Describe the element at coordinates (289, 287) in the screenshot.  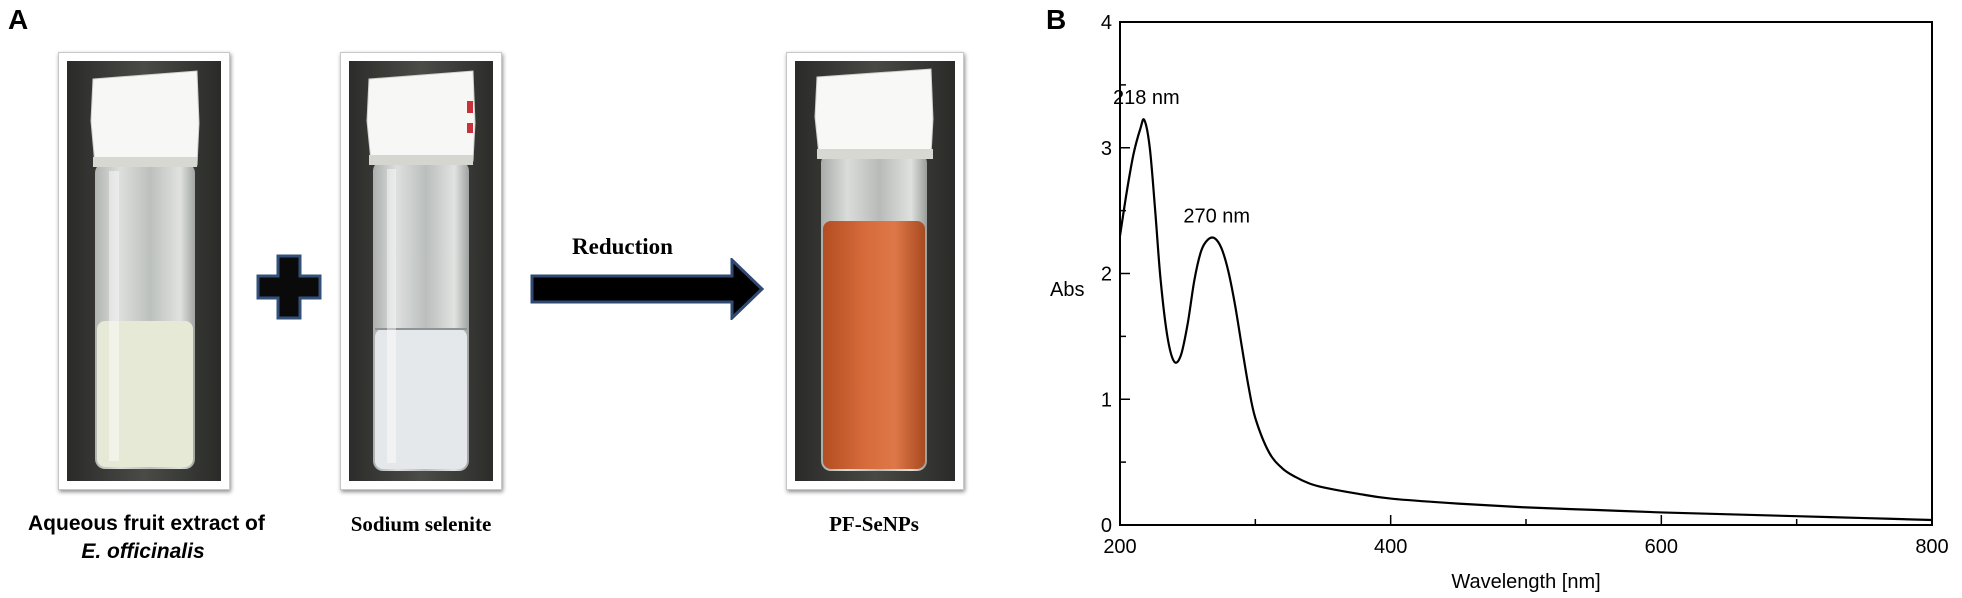
I see `plus-icon` at that location.